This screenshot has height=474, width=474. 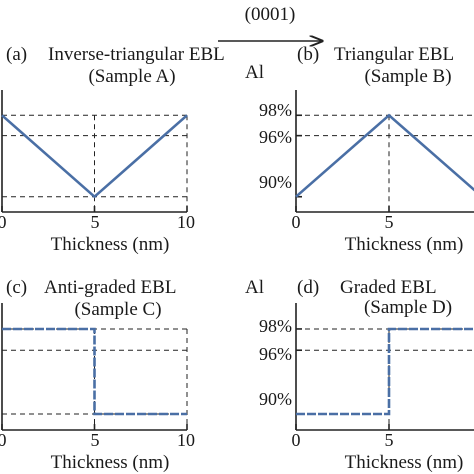 I want to click on panel-d-ylabel: Al, so click(x=254, y=287).